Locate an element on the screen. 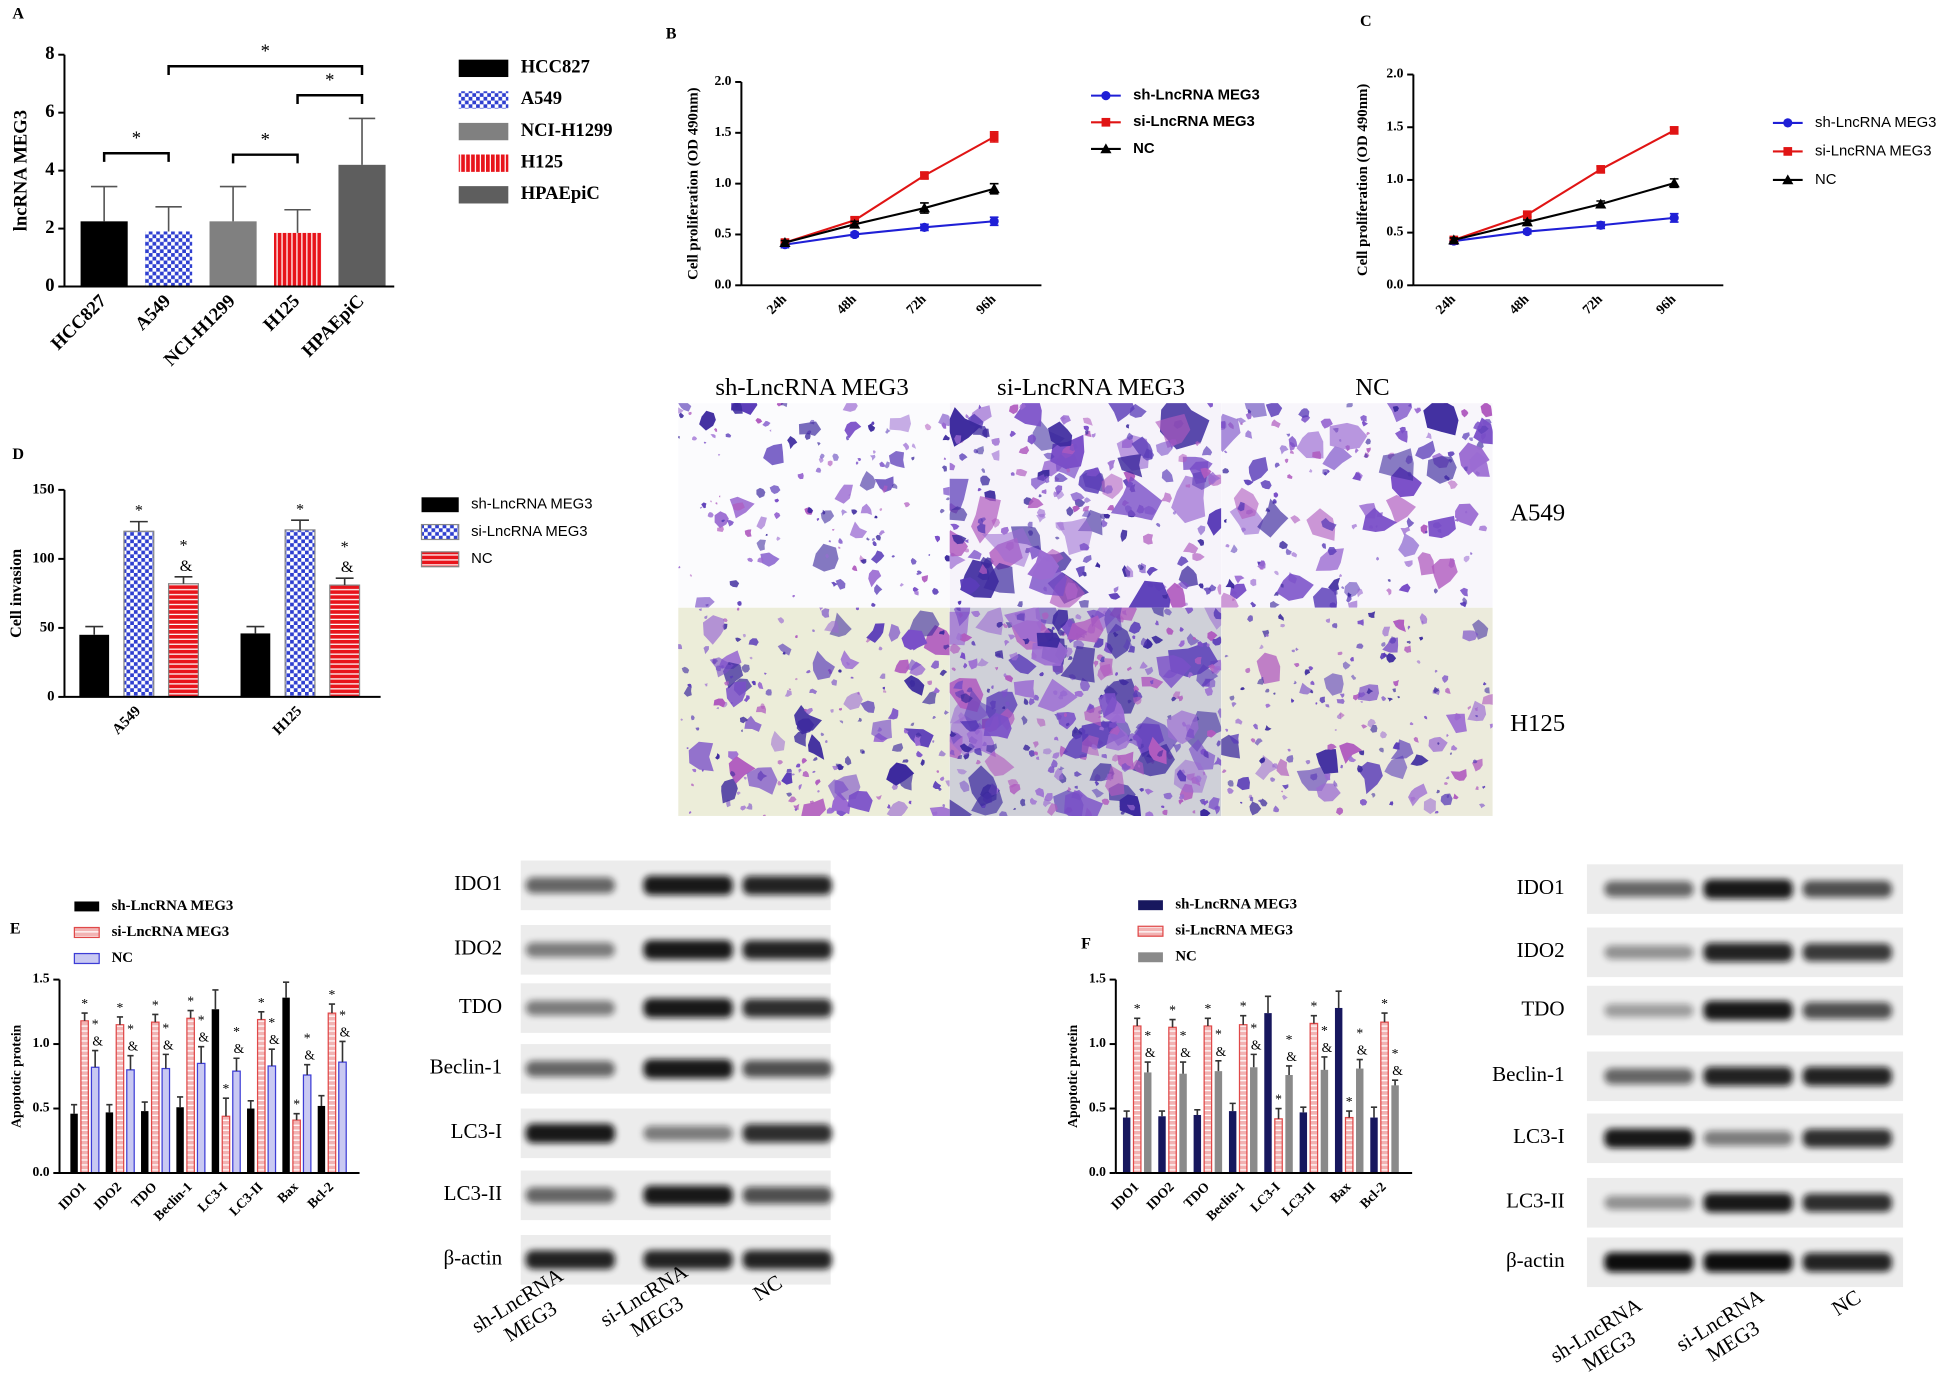  x-tick-label: 72h is located at coordinates (916, 304).